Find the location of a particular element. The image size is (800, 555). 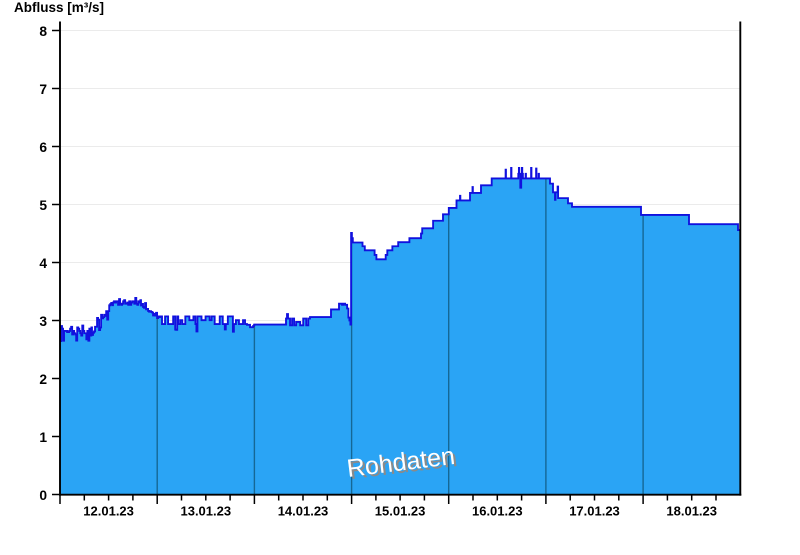

svg-text: 18.01.23 is located at coordinates (691, 511).